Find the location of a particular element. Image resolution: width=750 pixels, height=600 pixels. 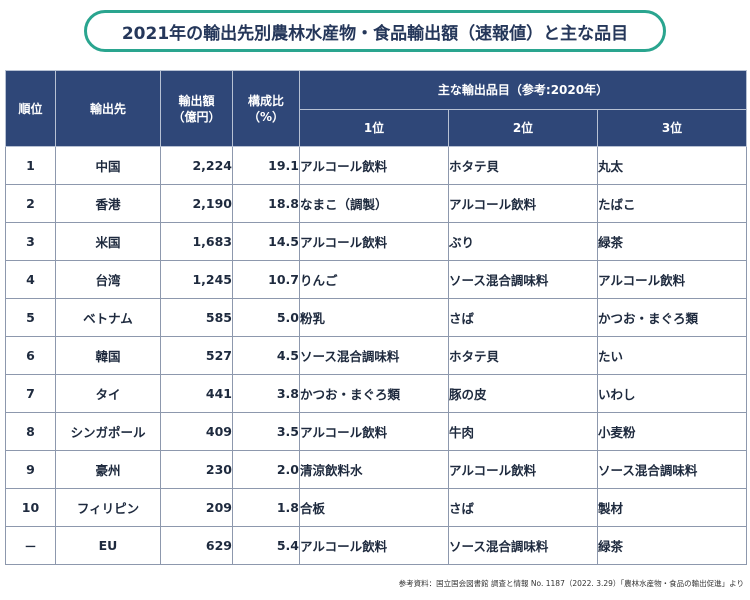

amount-cell: 629 is located at coordinates (196, 545).